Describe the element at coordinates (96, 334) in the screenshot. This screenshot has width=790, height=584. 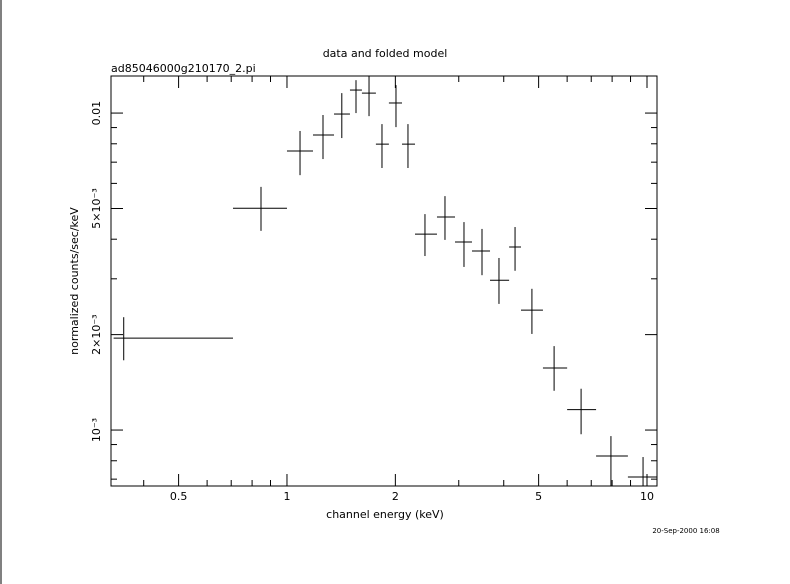
I see `y-tick-label: 2×10⁻³` at that location.